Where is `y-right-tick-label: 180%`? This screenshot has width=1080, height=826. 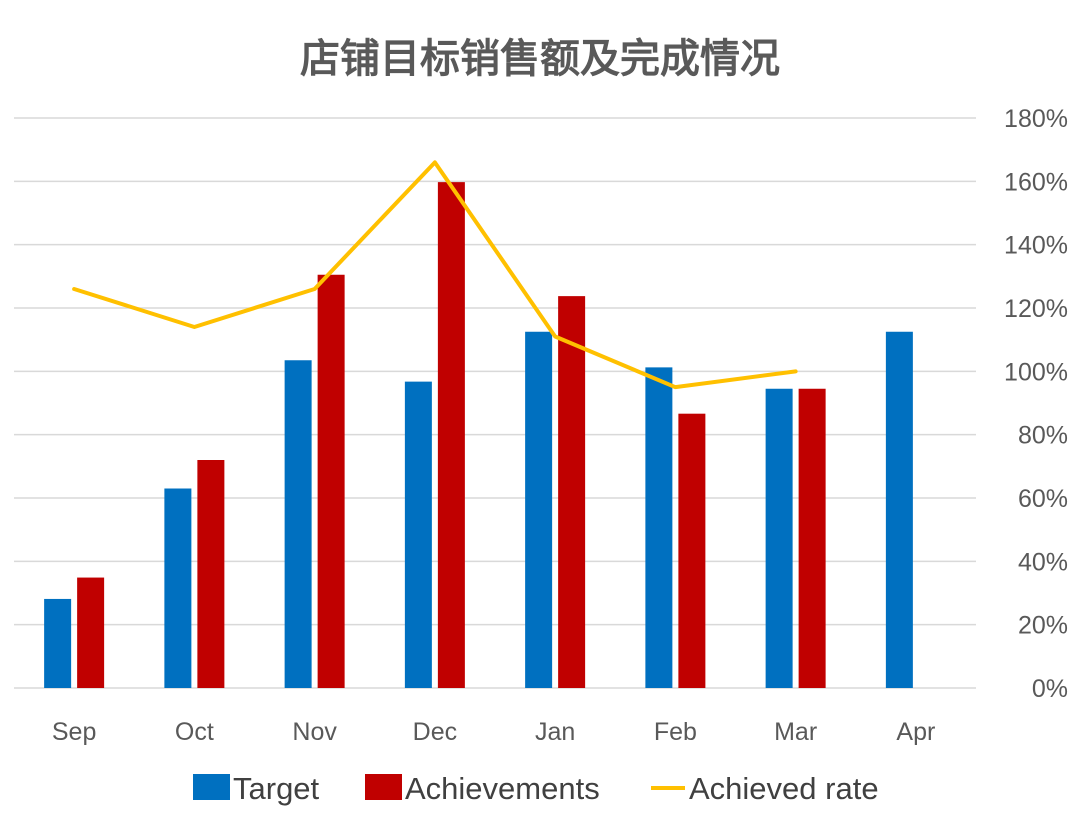 y-right-tick-label: 180% is located at coordinates (1036, 119).